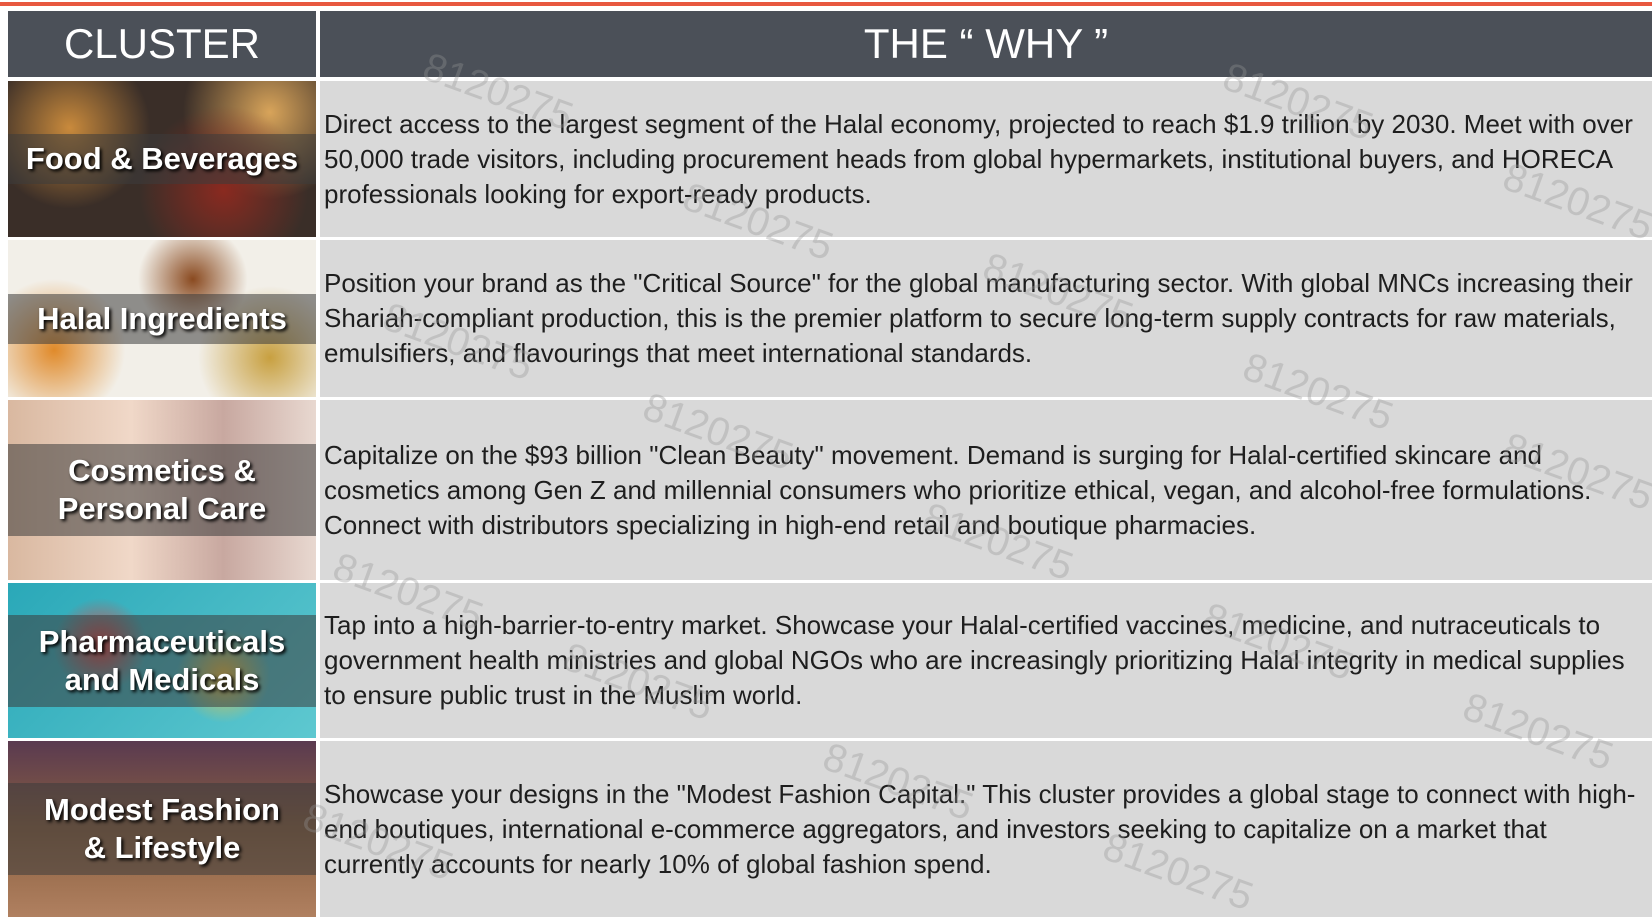  I want to click on cluster-label-line: and Medicals, so click(162, 679).